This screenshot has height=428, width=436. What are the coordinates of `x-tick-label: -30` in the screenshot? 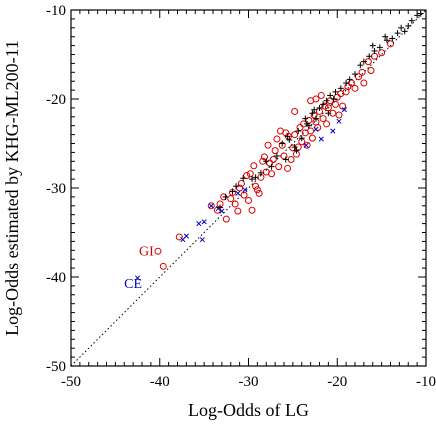 It's located at (249, 382).